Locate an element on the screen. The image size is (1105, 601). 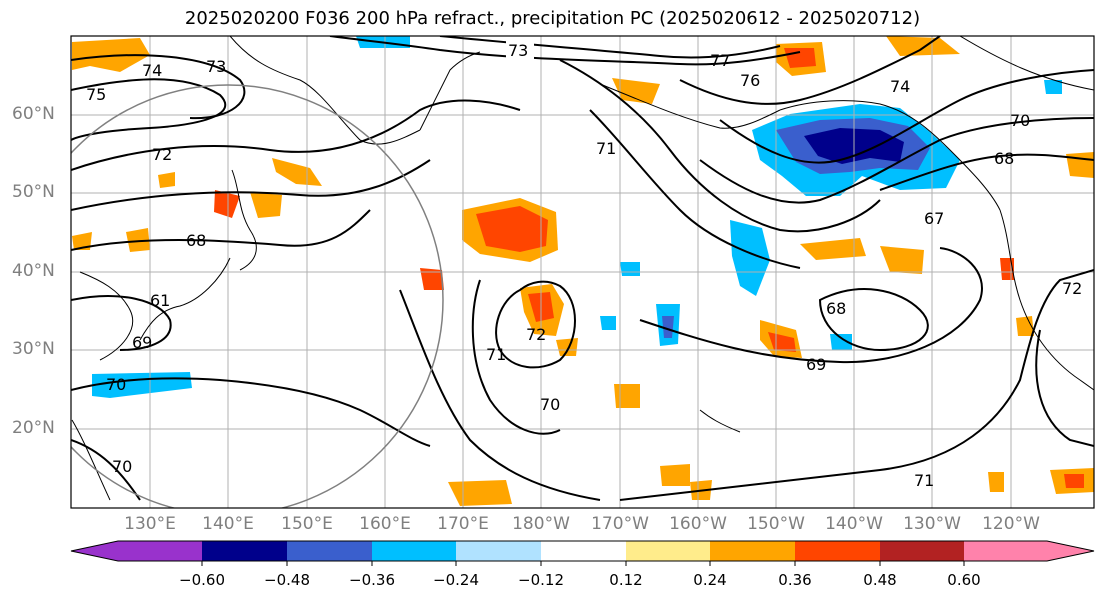
lat-label: 40°N is located at coordinates (33, 271).